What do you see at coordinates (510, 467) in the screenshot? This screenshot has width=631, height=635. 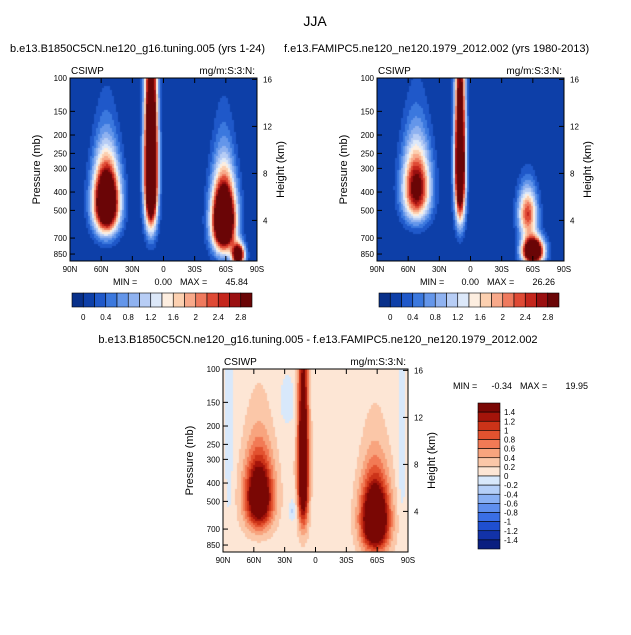 I see `colorbar-label: 0.2` at bounding box center [510, 467].